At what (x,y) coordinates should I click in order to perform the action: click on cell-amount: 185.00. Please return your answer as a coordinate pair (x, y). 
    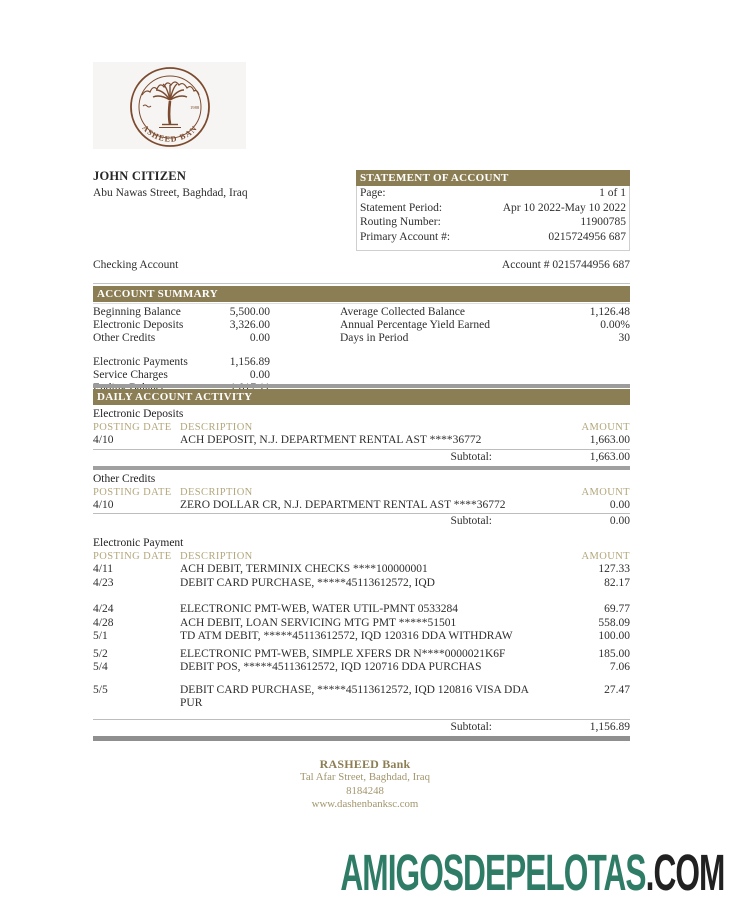
    Looking at the image, I should click on (614, 653).